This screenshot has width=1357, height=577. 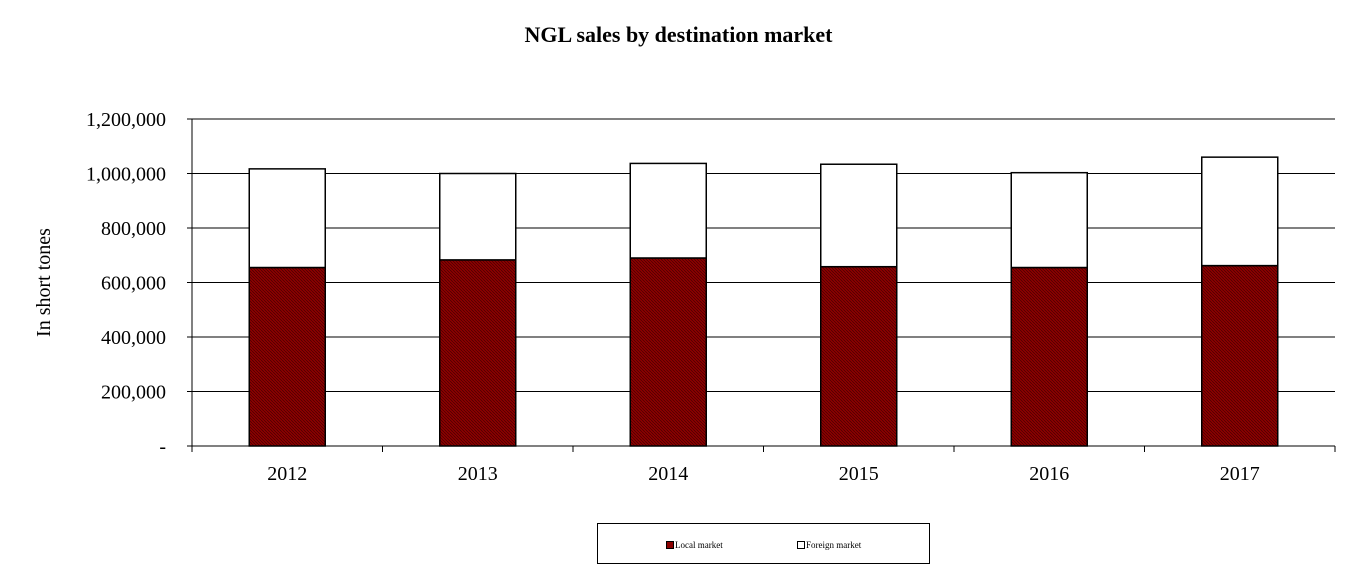 What do you see at coordinates (44, 282) in the screenshot?
I see `y-axis-title: In short tones` at bounding box center [44, 282].